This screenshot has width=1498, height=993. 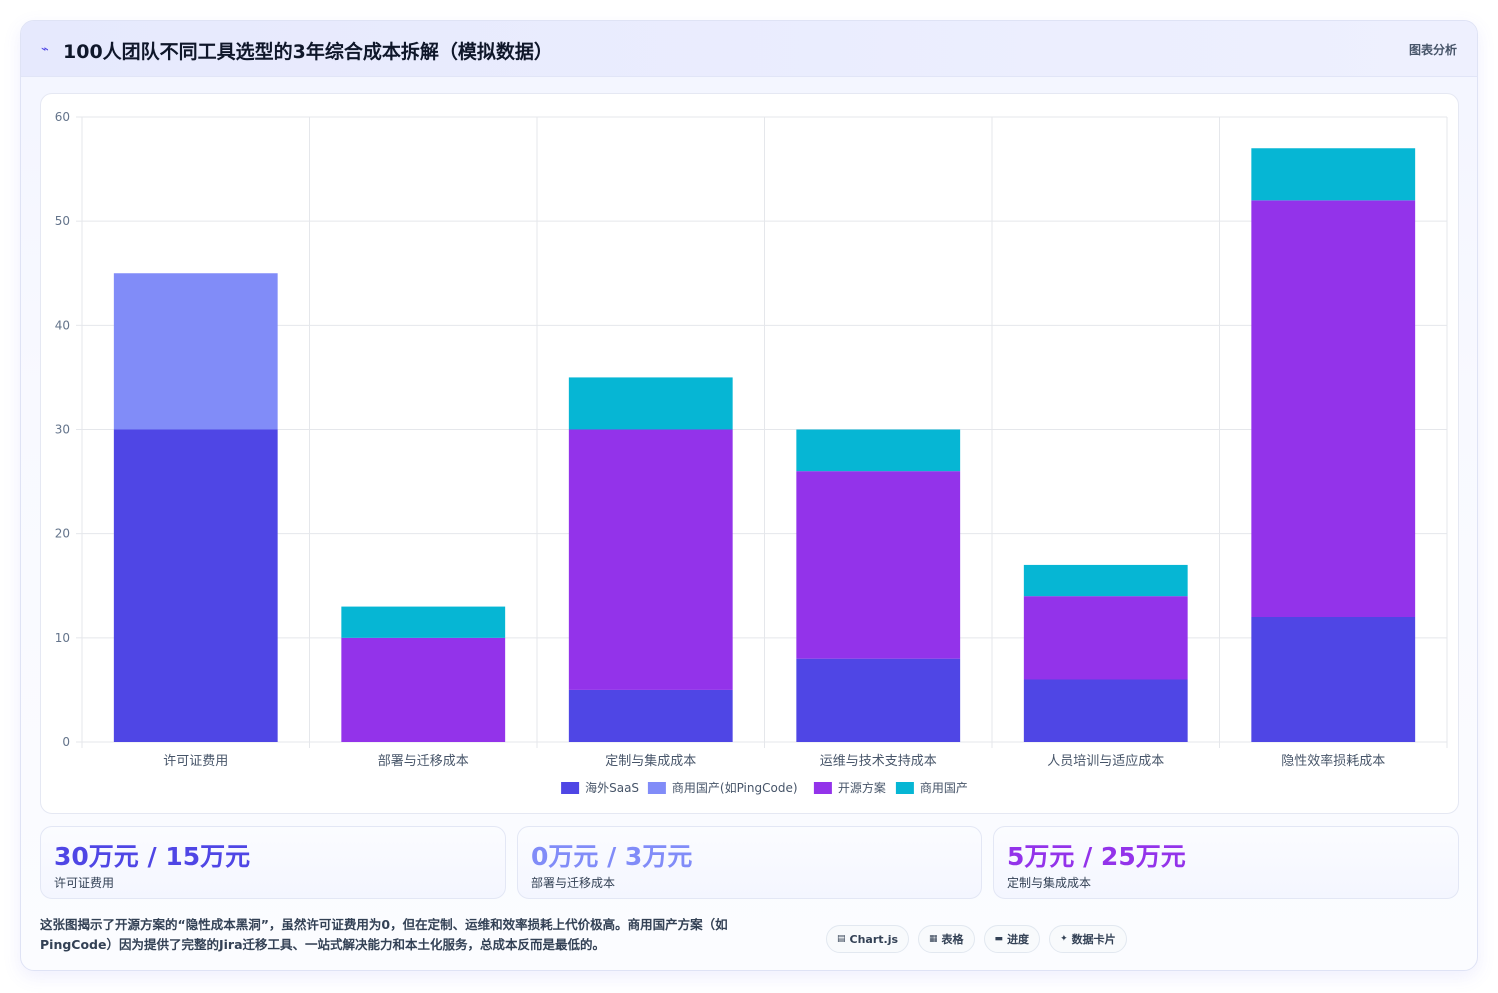 I want to click on tag-data-card: ✦ 数据卡片, so click(x=1088, y=939).